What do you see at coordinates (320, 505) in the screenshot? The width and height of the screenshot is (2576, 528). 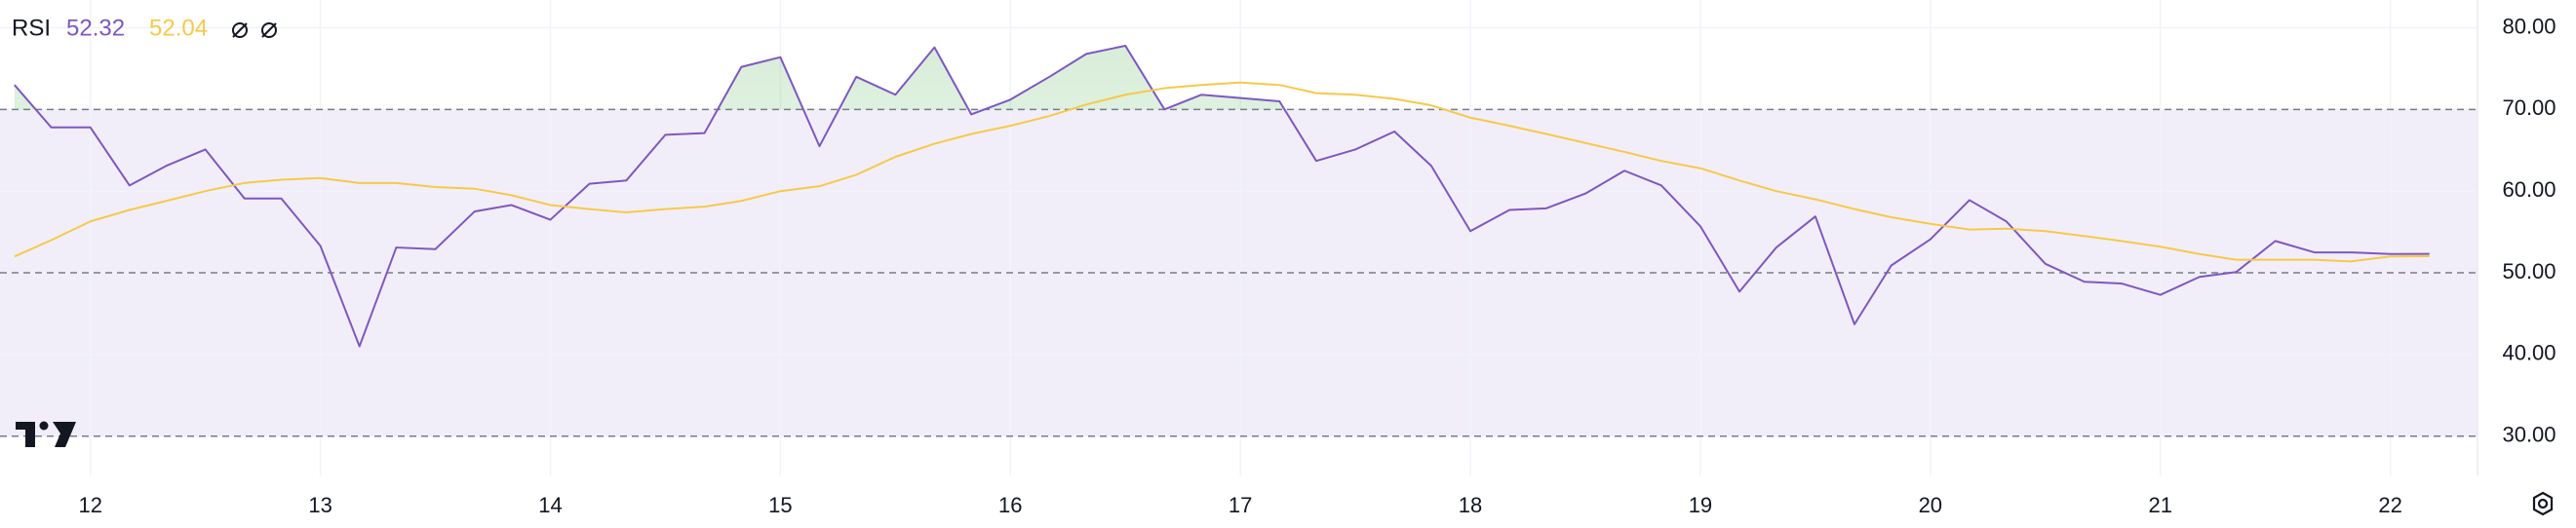 I see `x-tick-label: 13` at bounding box center [320, 505].